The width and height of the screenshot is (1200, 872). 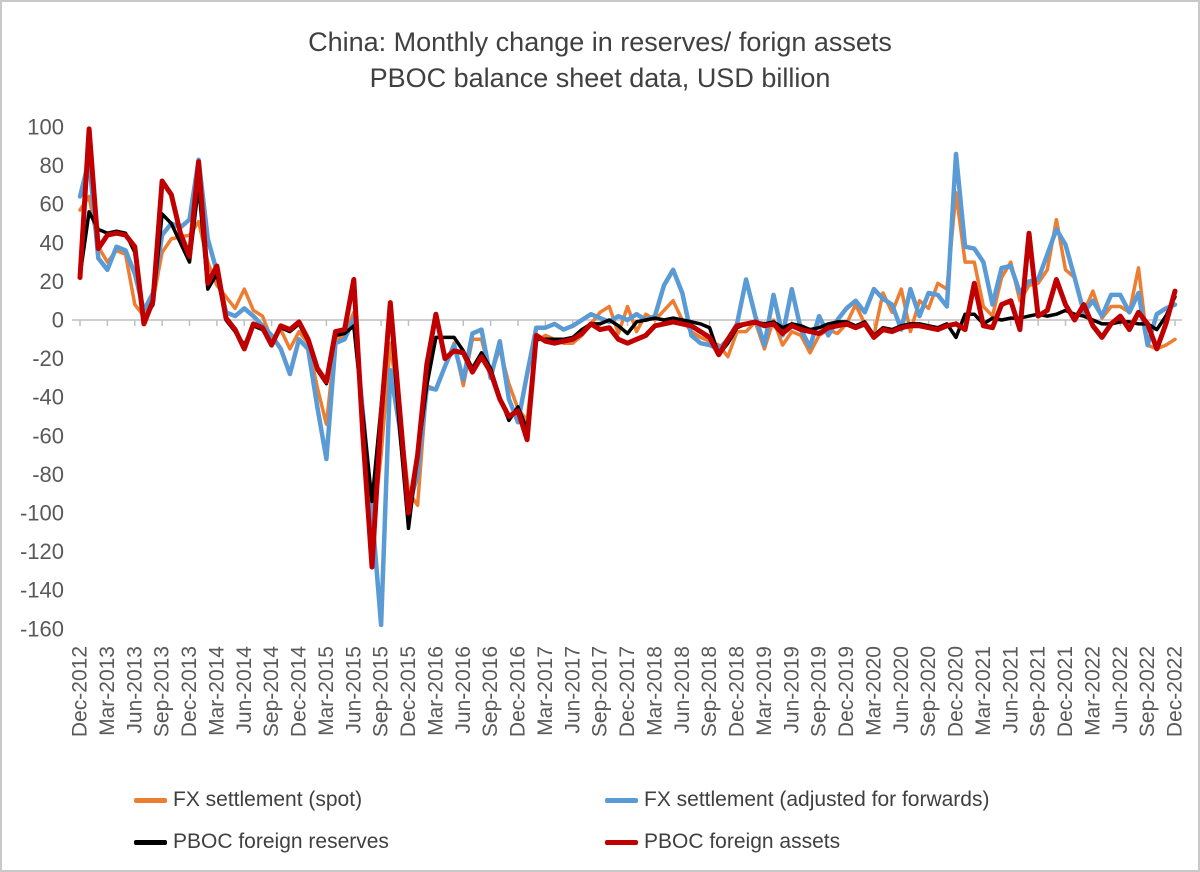 I want to click on x-axis-label: Jun-2016, so click(x=463, y=690).